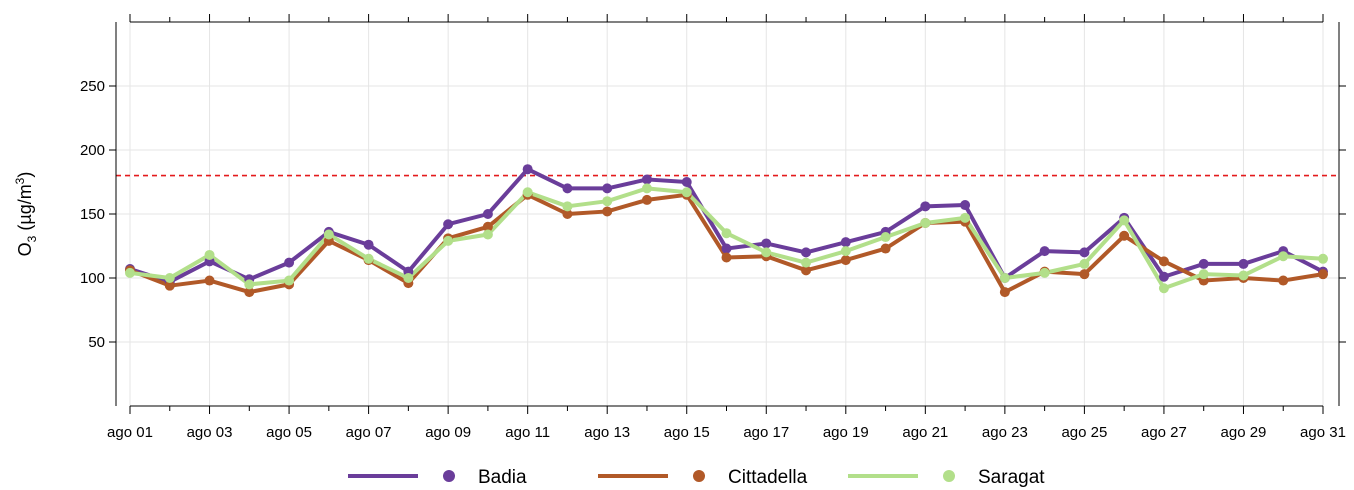 The image size is (1354, 490). I want to click on x-tick-label: ago 01, so click(130, 432).